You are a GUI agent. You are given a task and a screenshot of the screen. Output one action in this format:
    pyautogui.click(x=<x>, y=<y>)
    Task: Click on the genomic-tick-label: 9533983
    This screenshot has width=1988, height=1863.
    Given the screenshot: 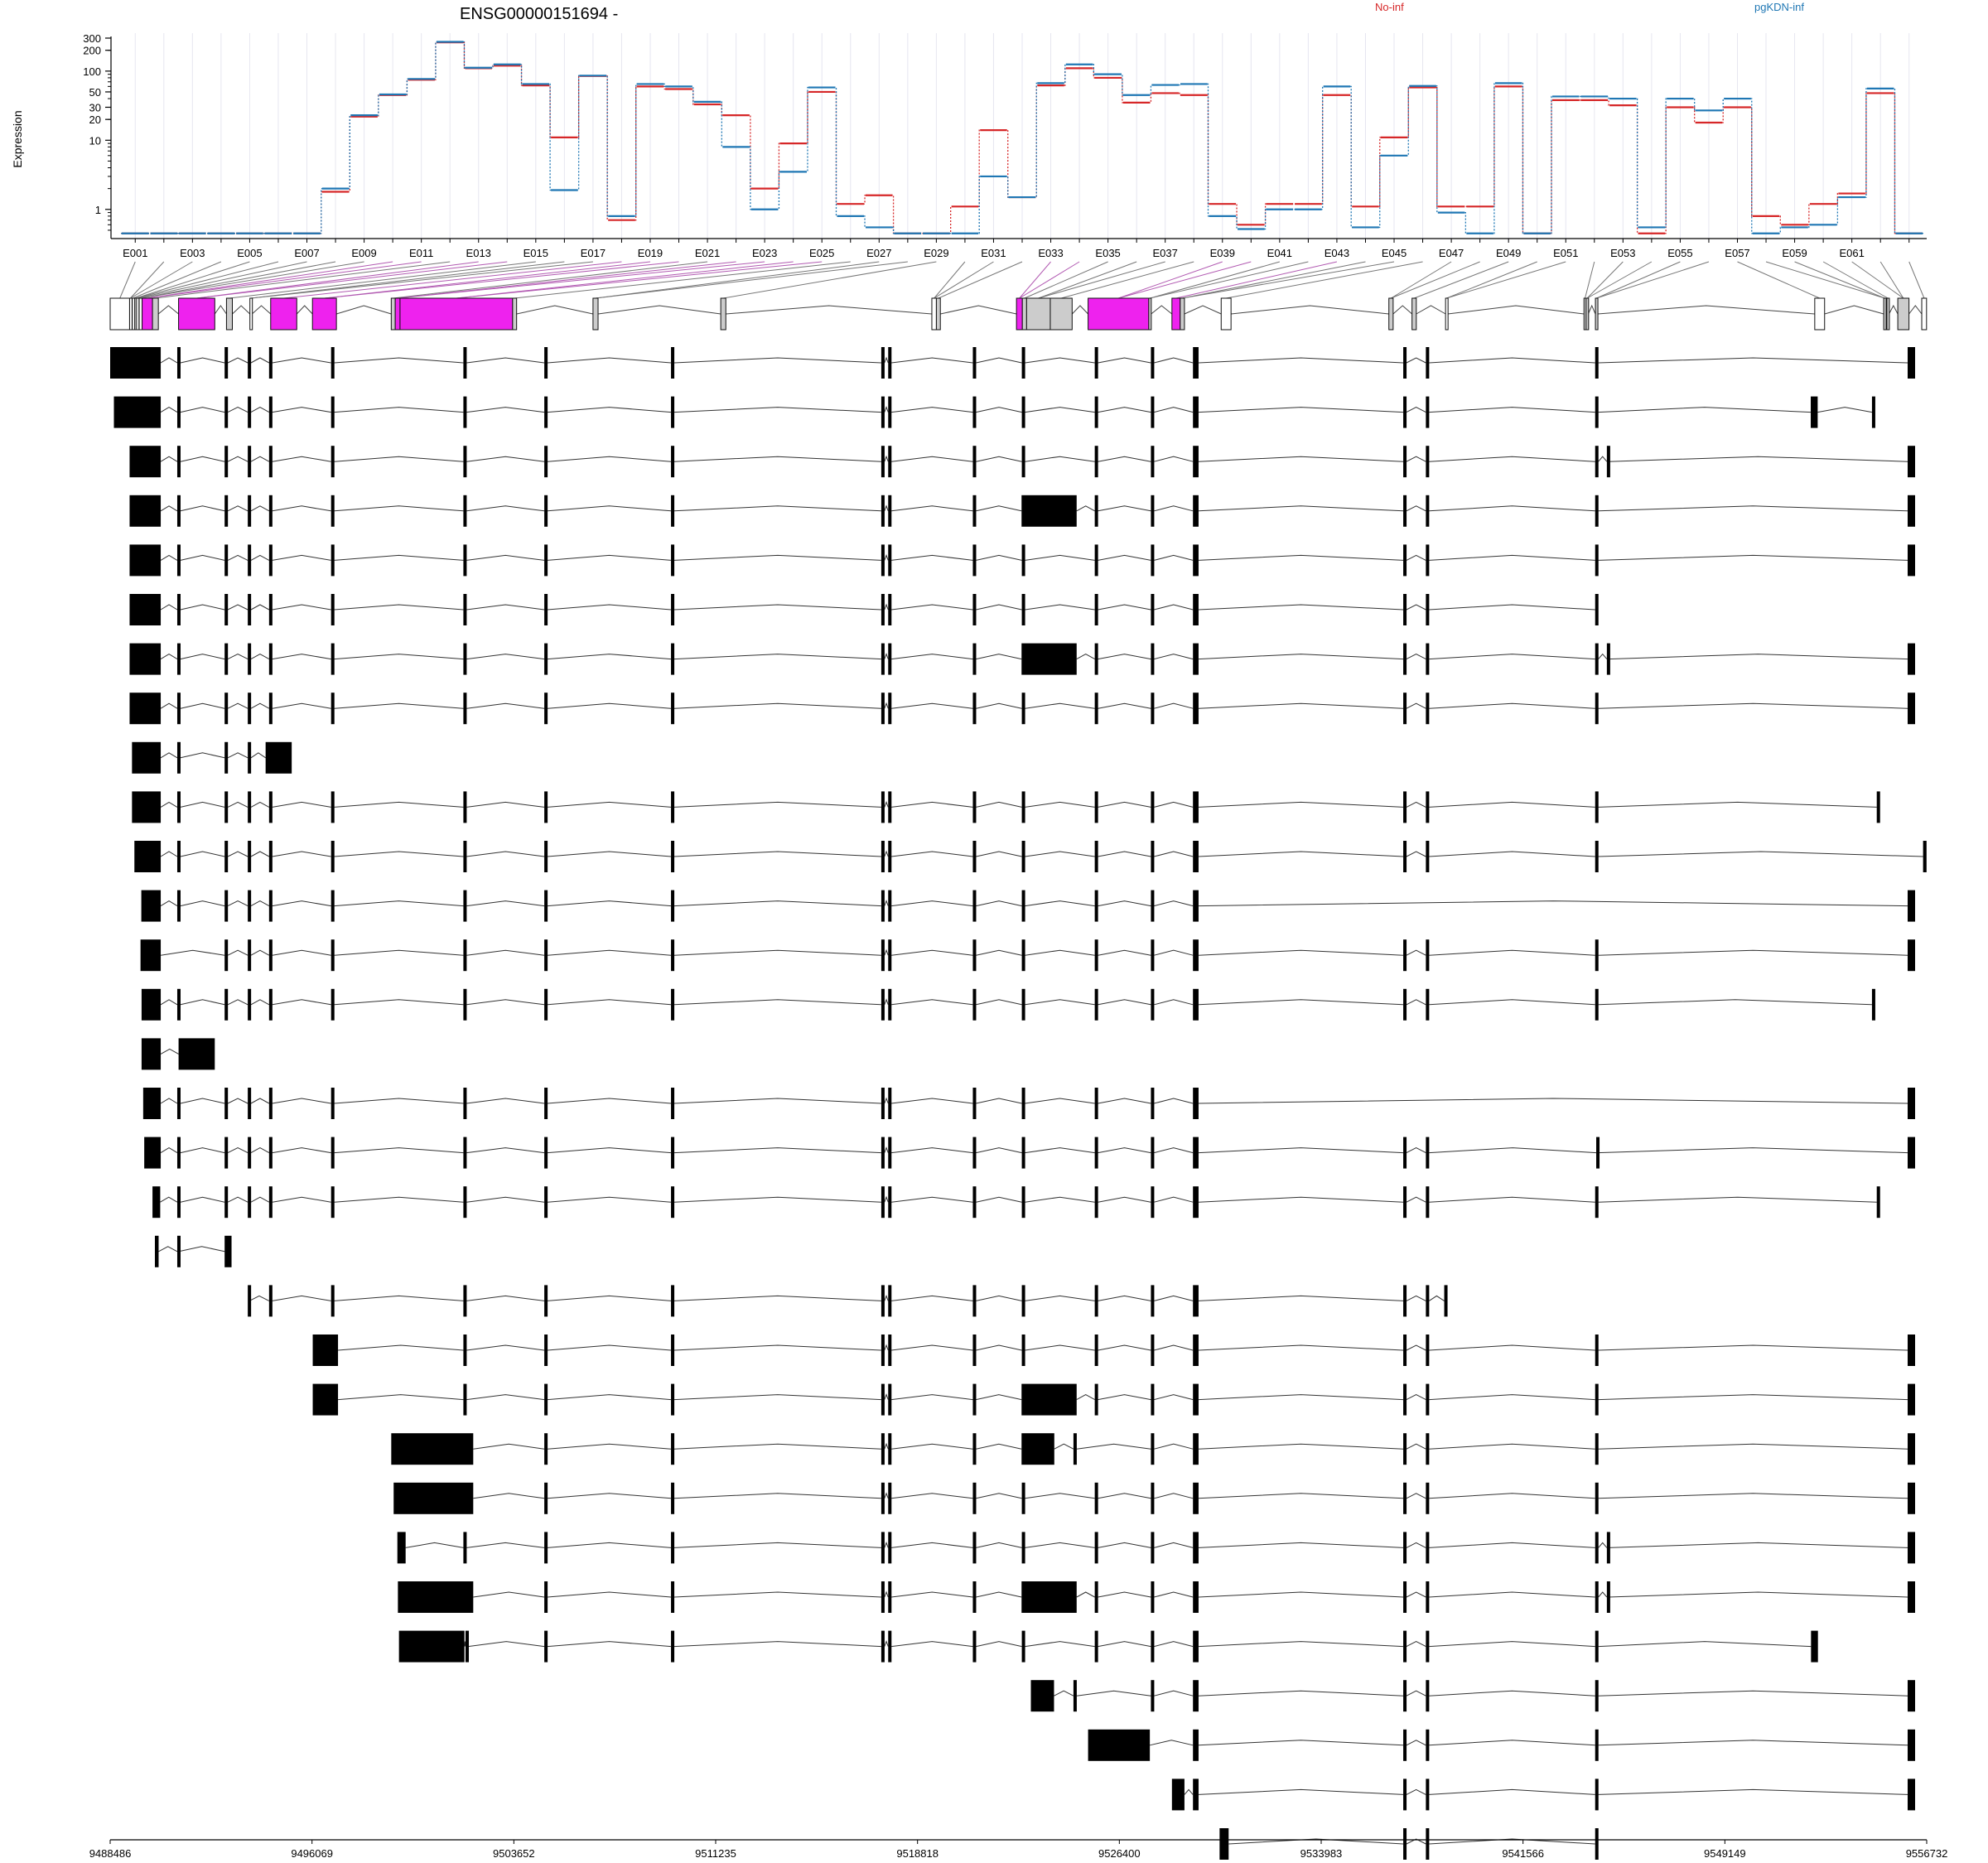 What is the action you would take?
    pyautogui.click(x=1321, y=1854)
    